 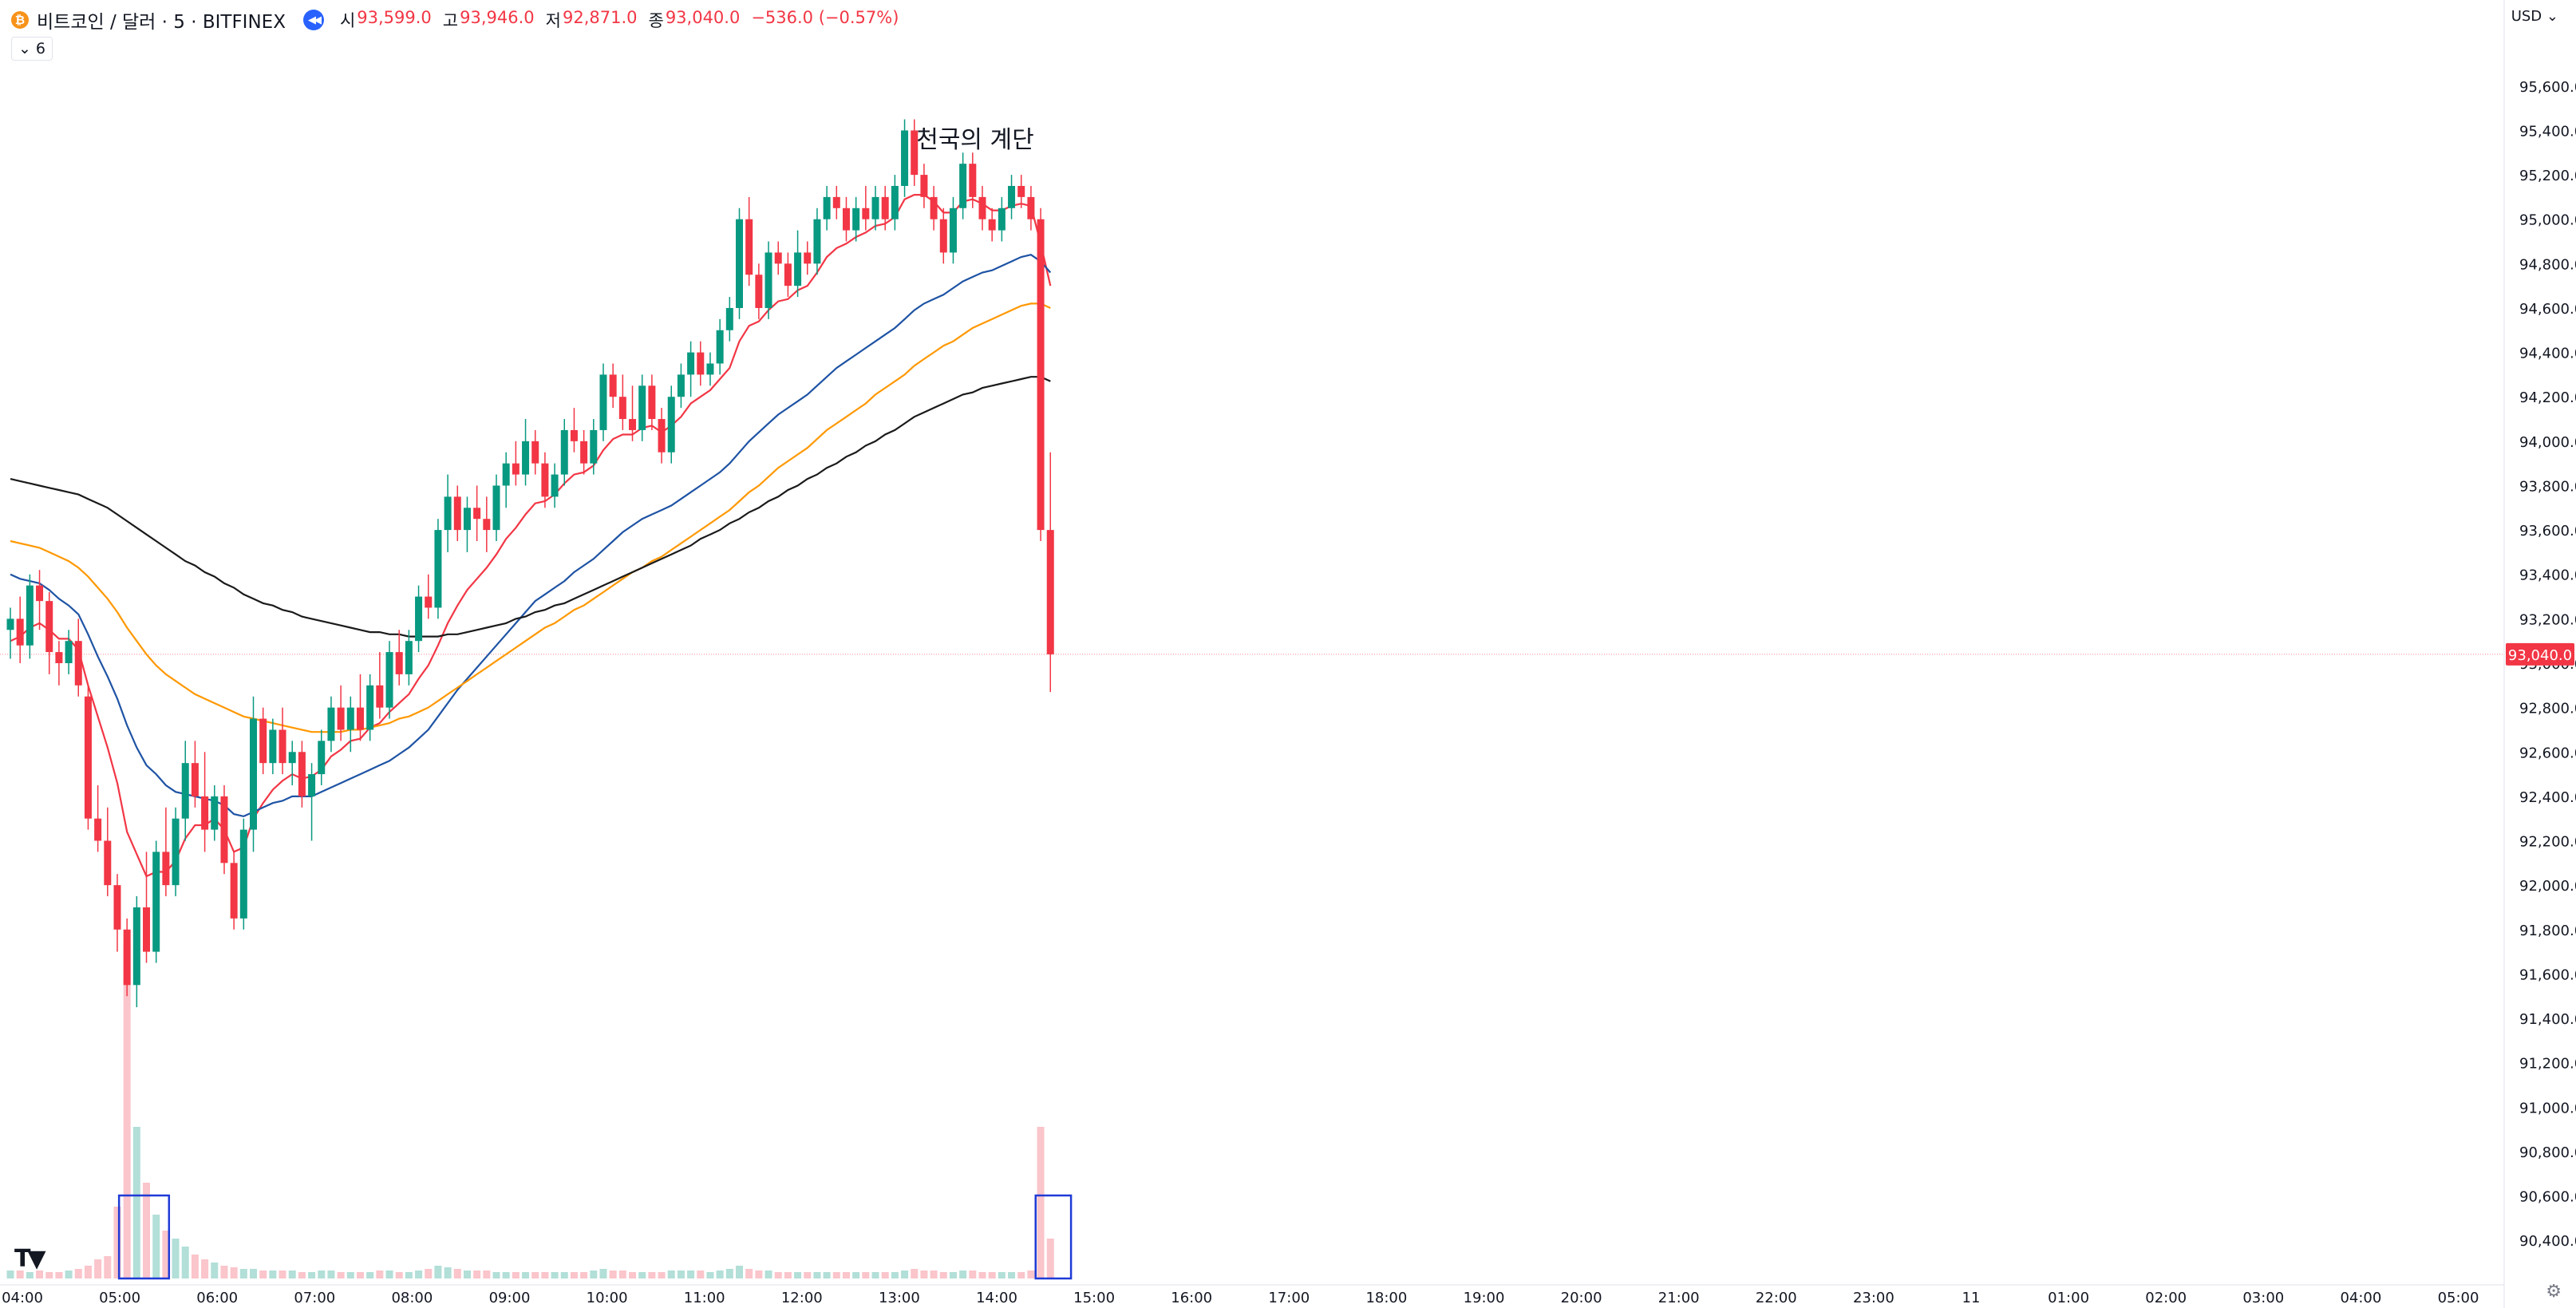 I want to click on symbol-title: 비트코인 / 달러 · 5 · BITFINEX, so click(x=161, y=22).